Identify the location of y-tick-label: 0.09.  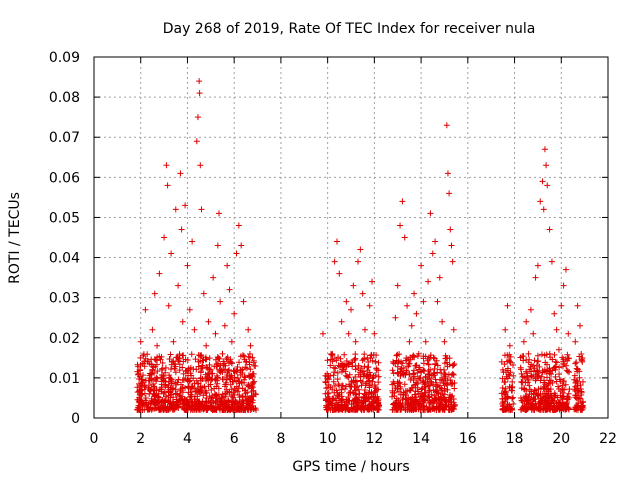
(64, 58).